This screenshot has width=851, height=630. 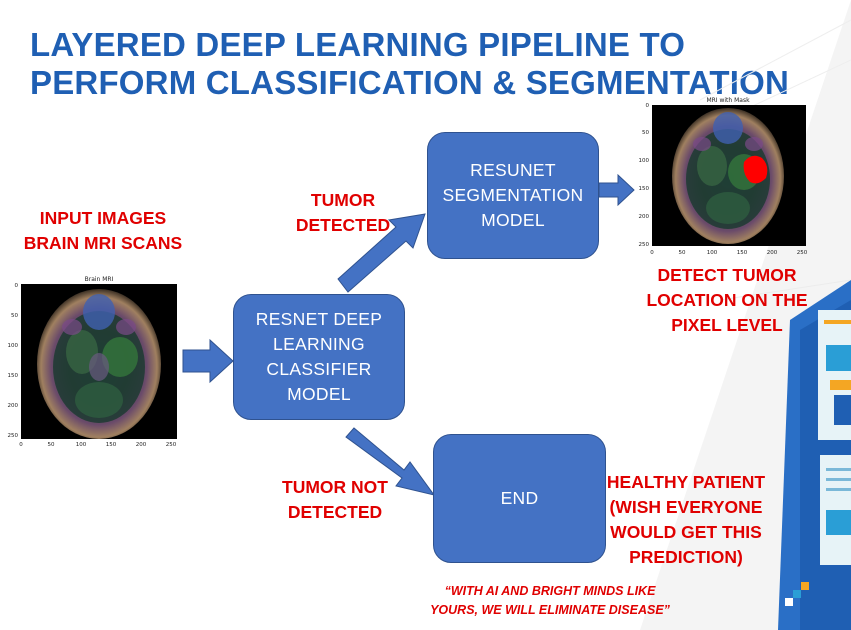 What do you see at coordinates (358, 44) in the screenshot?
I see `title-line-1: LAYERED DEEP LEARNING PIPELINE TO` at bounding box center [358, 44].